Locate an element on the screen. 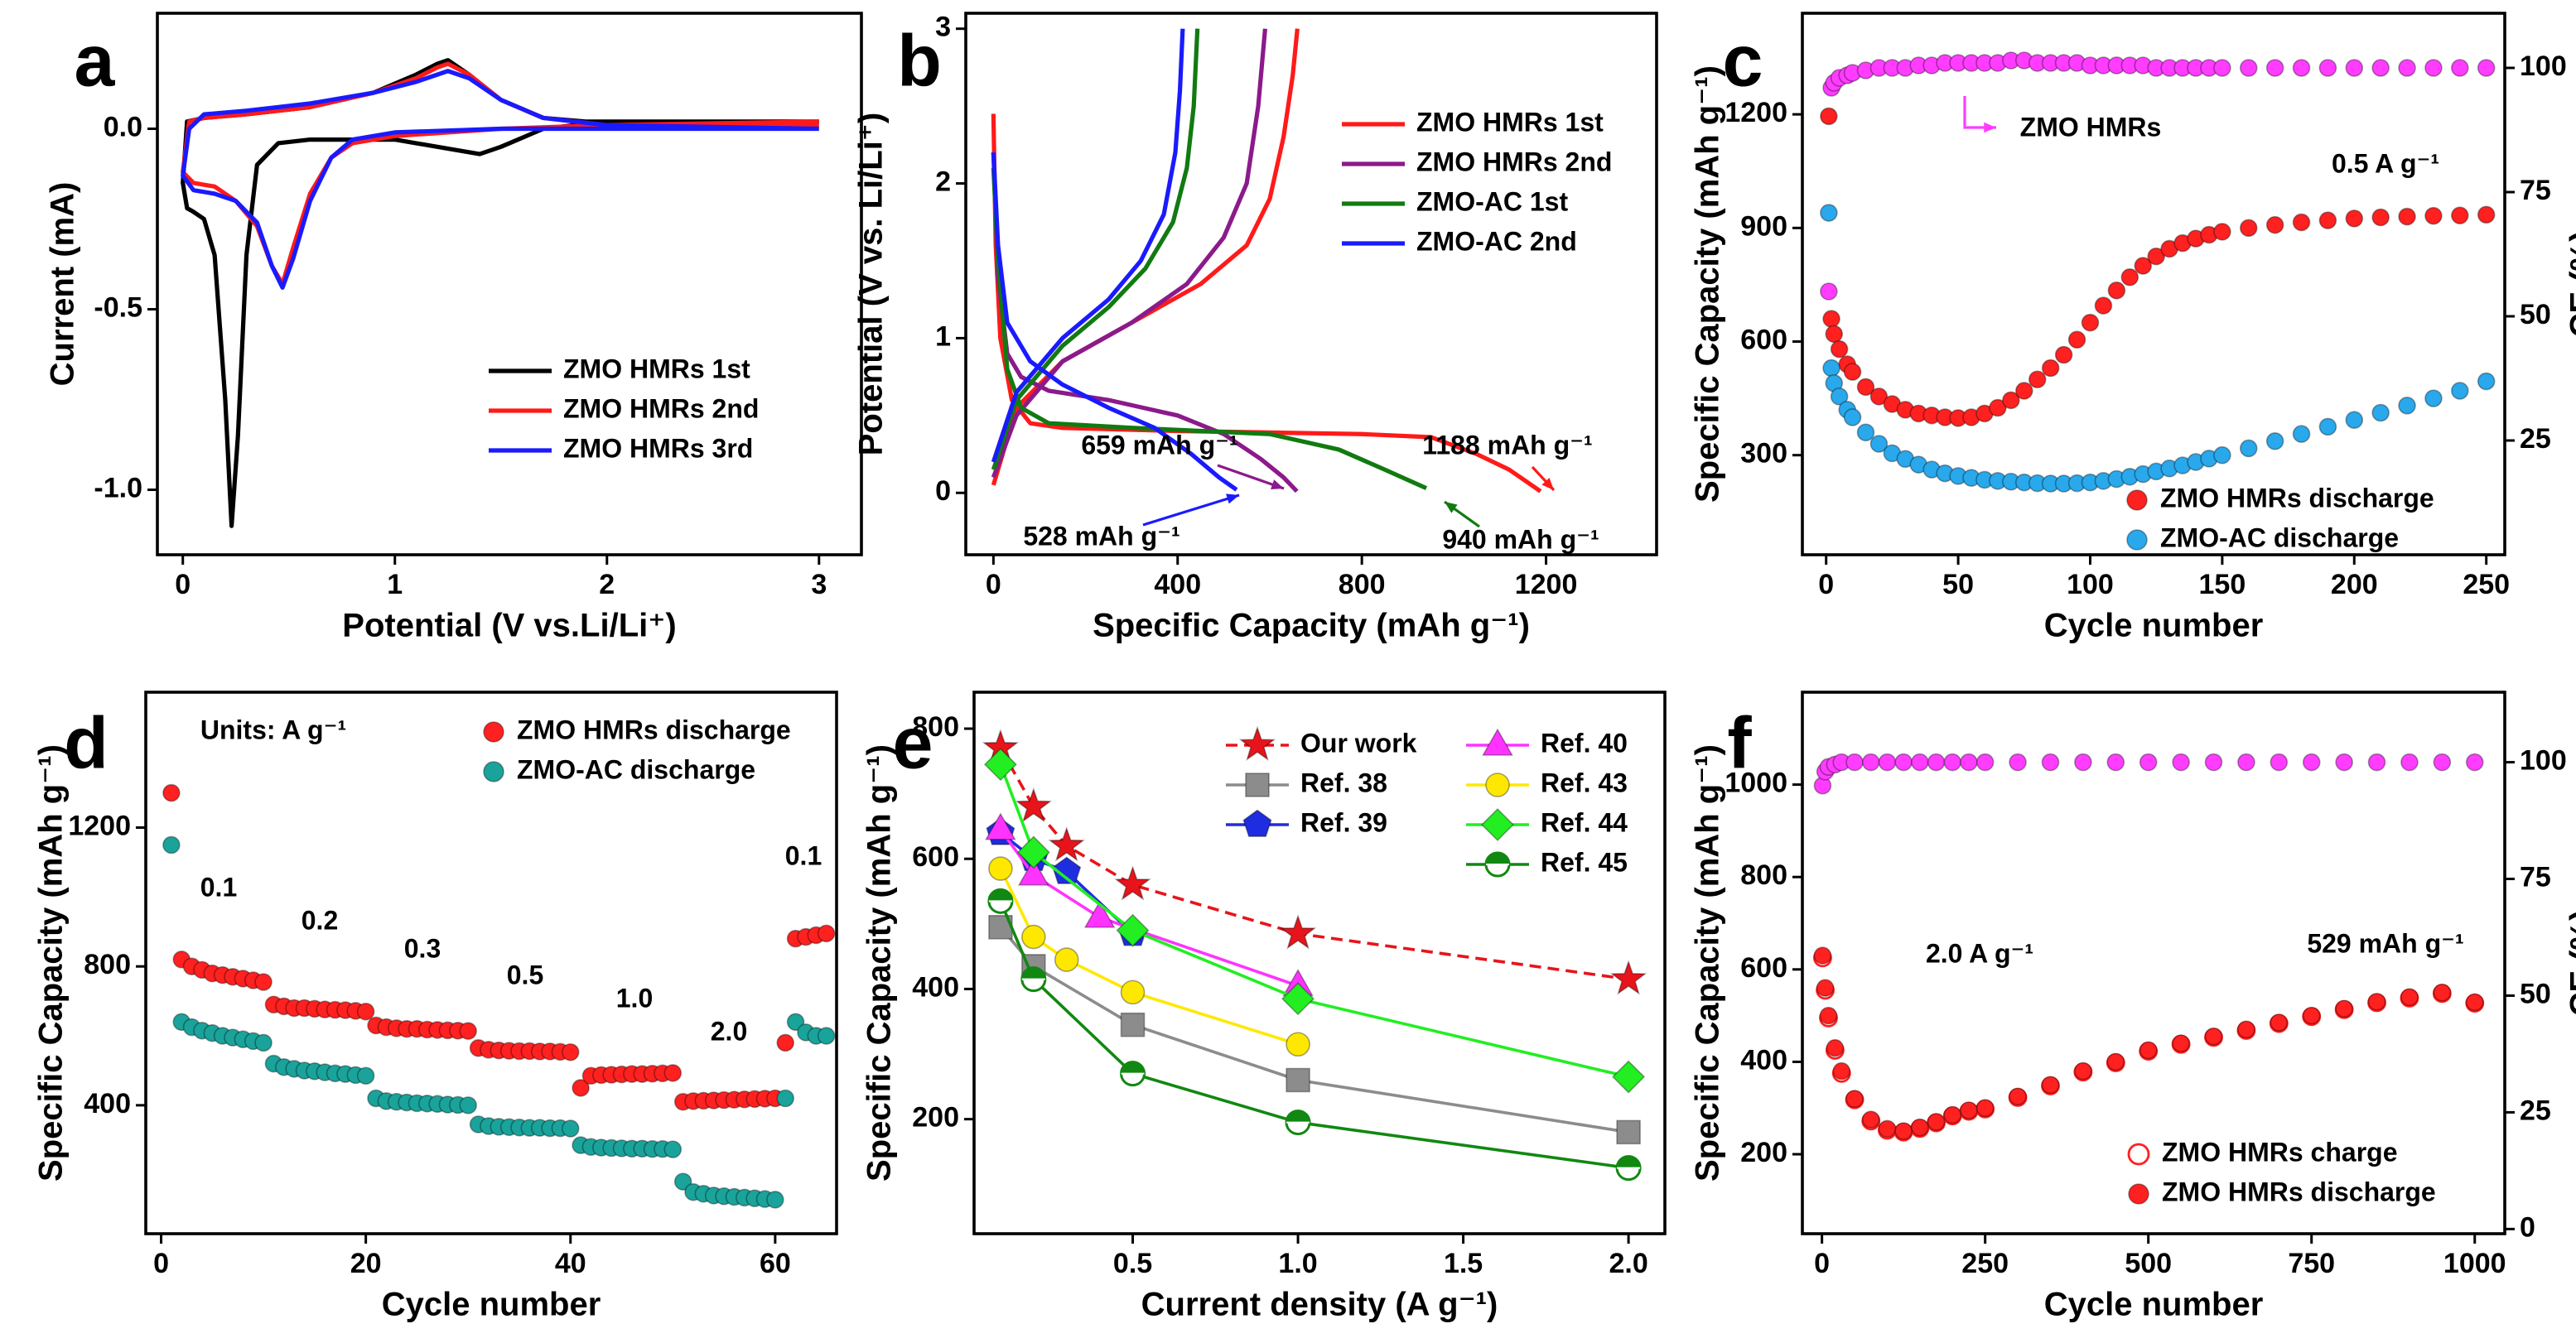  annotation: 528 mAh g⁻¹ is located at coordinates (1101, 536).